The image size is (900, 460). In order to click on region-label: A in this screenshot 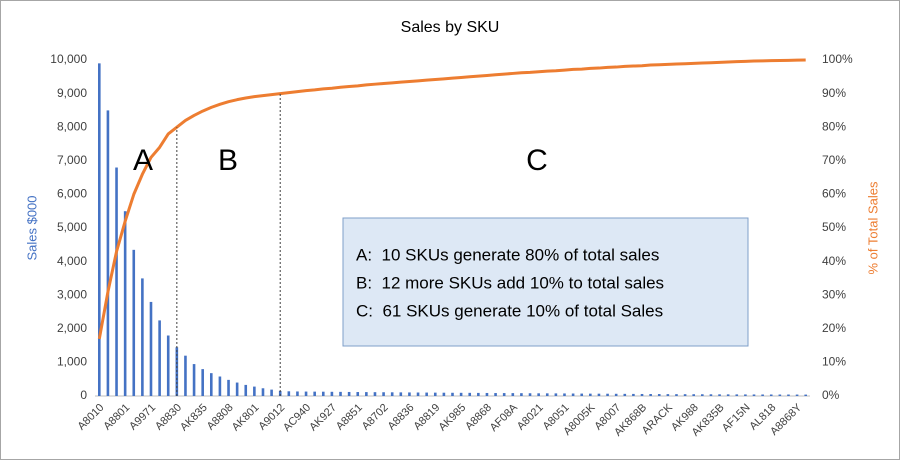, I will do `click(143, 160)`.